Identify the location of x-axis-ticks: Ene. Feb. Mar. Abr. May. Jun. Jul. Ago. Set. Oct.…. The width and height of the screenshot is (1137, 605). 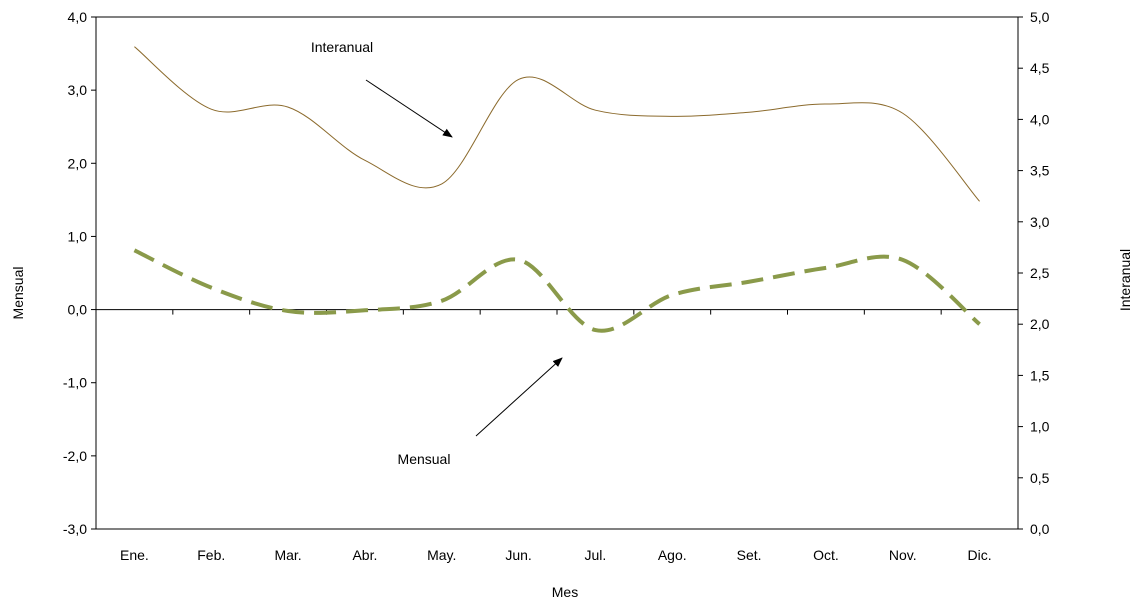
(556, 555).